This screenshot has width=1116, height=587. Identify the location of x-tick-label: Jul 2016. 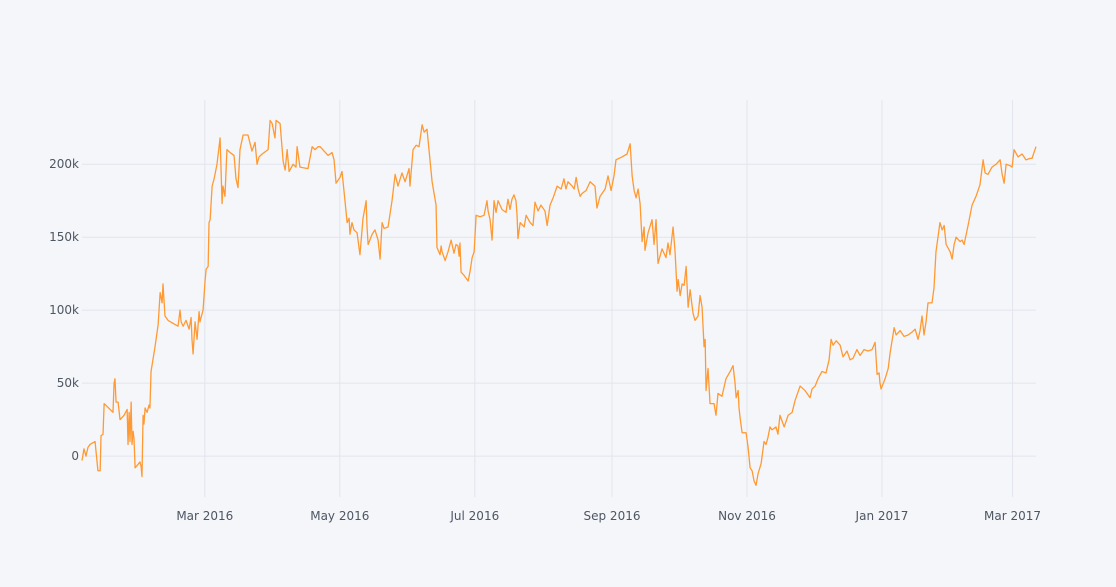
(474, 516).